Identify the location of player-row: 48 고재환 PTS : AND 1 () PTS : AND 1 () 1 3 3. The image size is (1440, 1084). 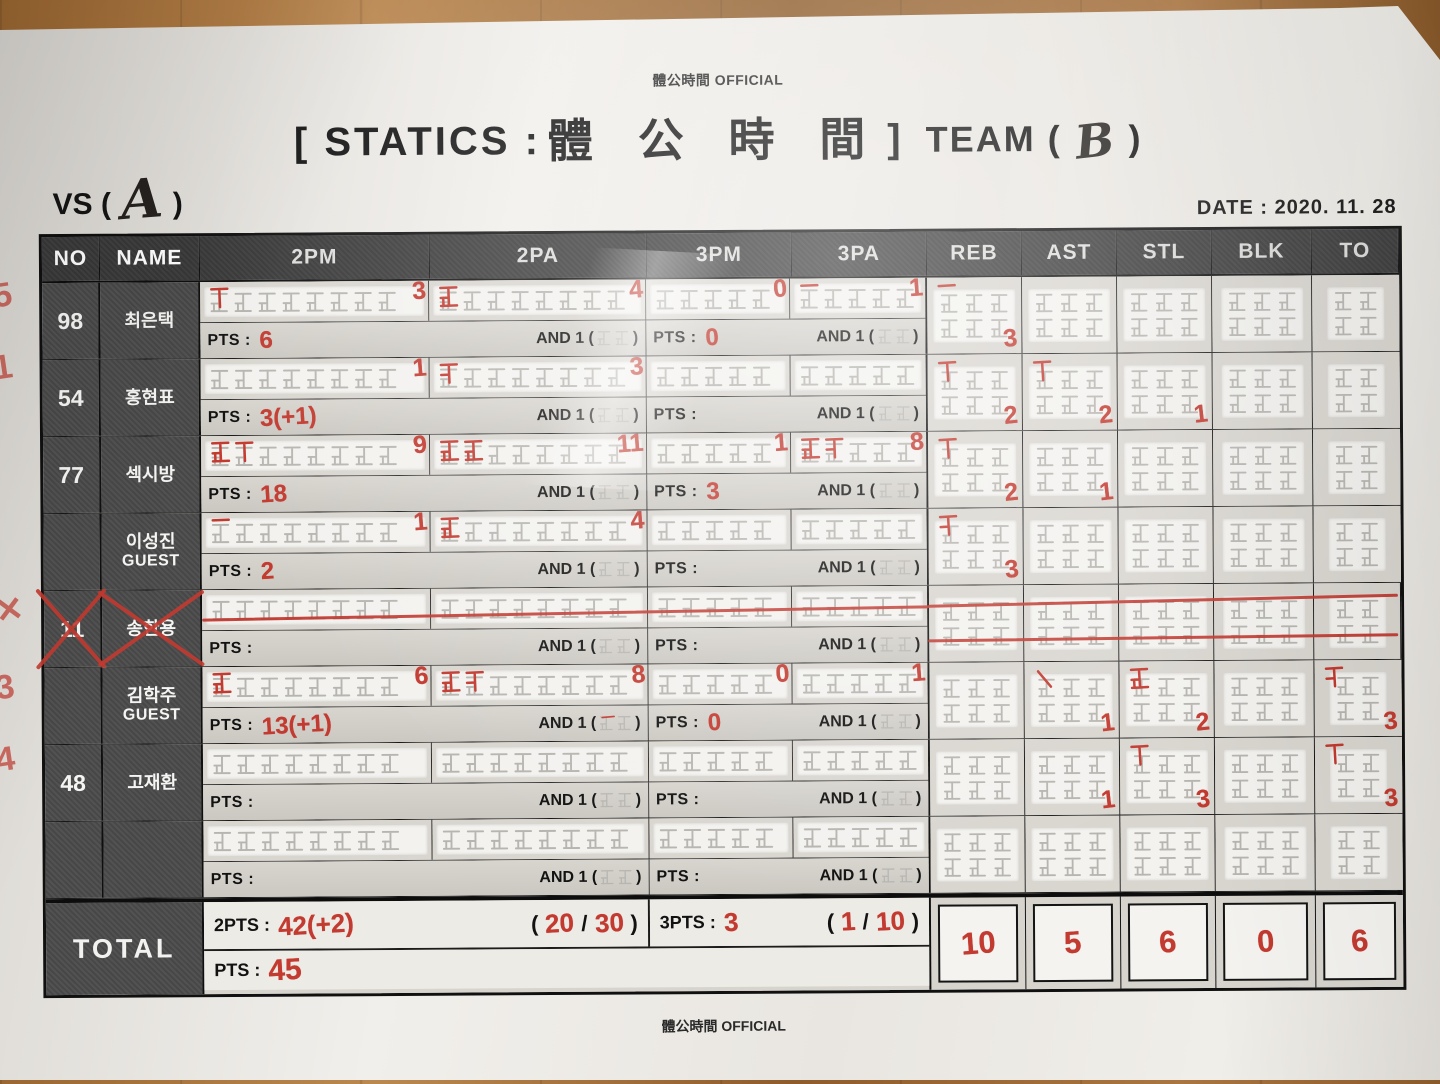
(723, 779).